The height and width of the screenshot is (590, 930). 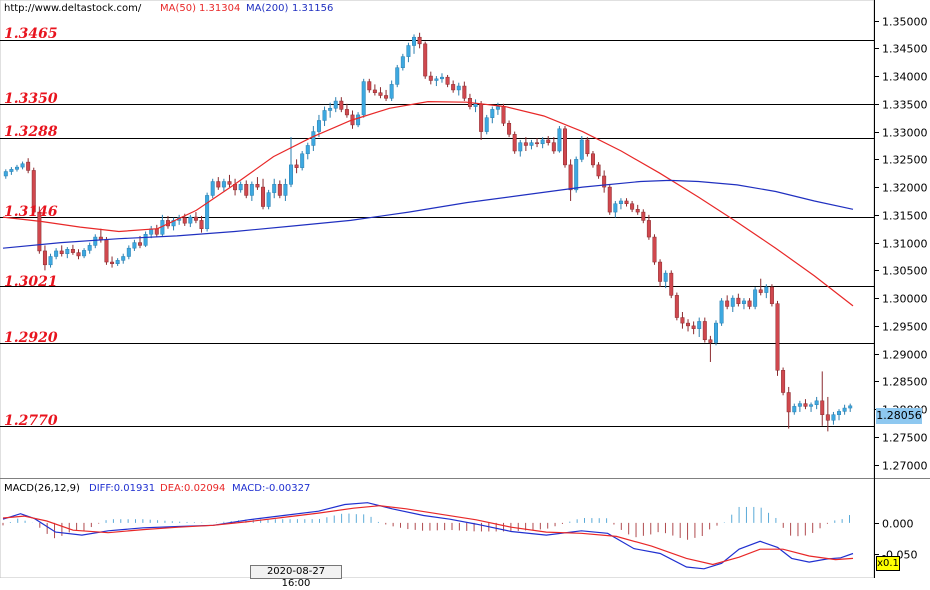 What do you see at coordinates (267, 8) in the screenshot?
I see `ma200-label: MA(200)` at bounding box center [267, 8].